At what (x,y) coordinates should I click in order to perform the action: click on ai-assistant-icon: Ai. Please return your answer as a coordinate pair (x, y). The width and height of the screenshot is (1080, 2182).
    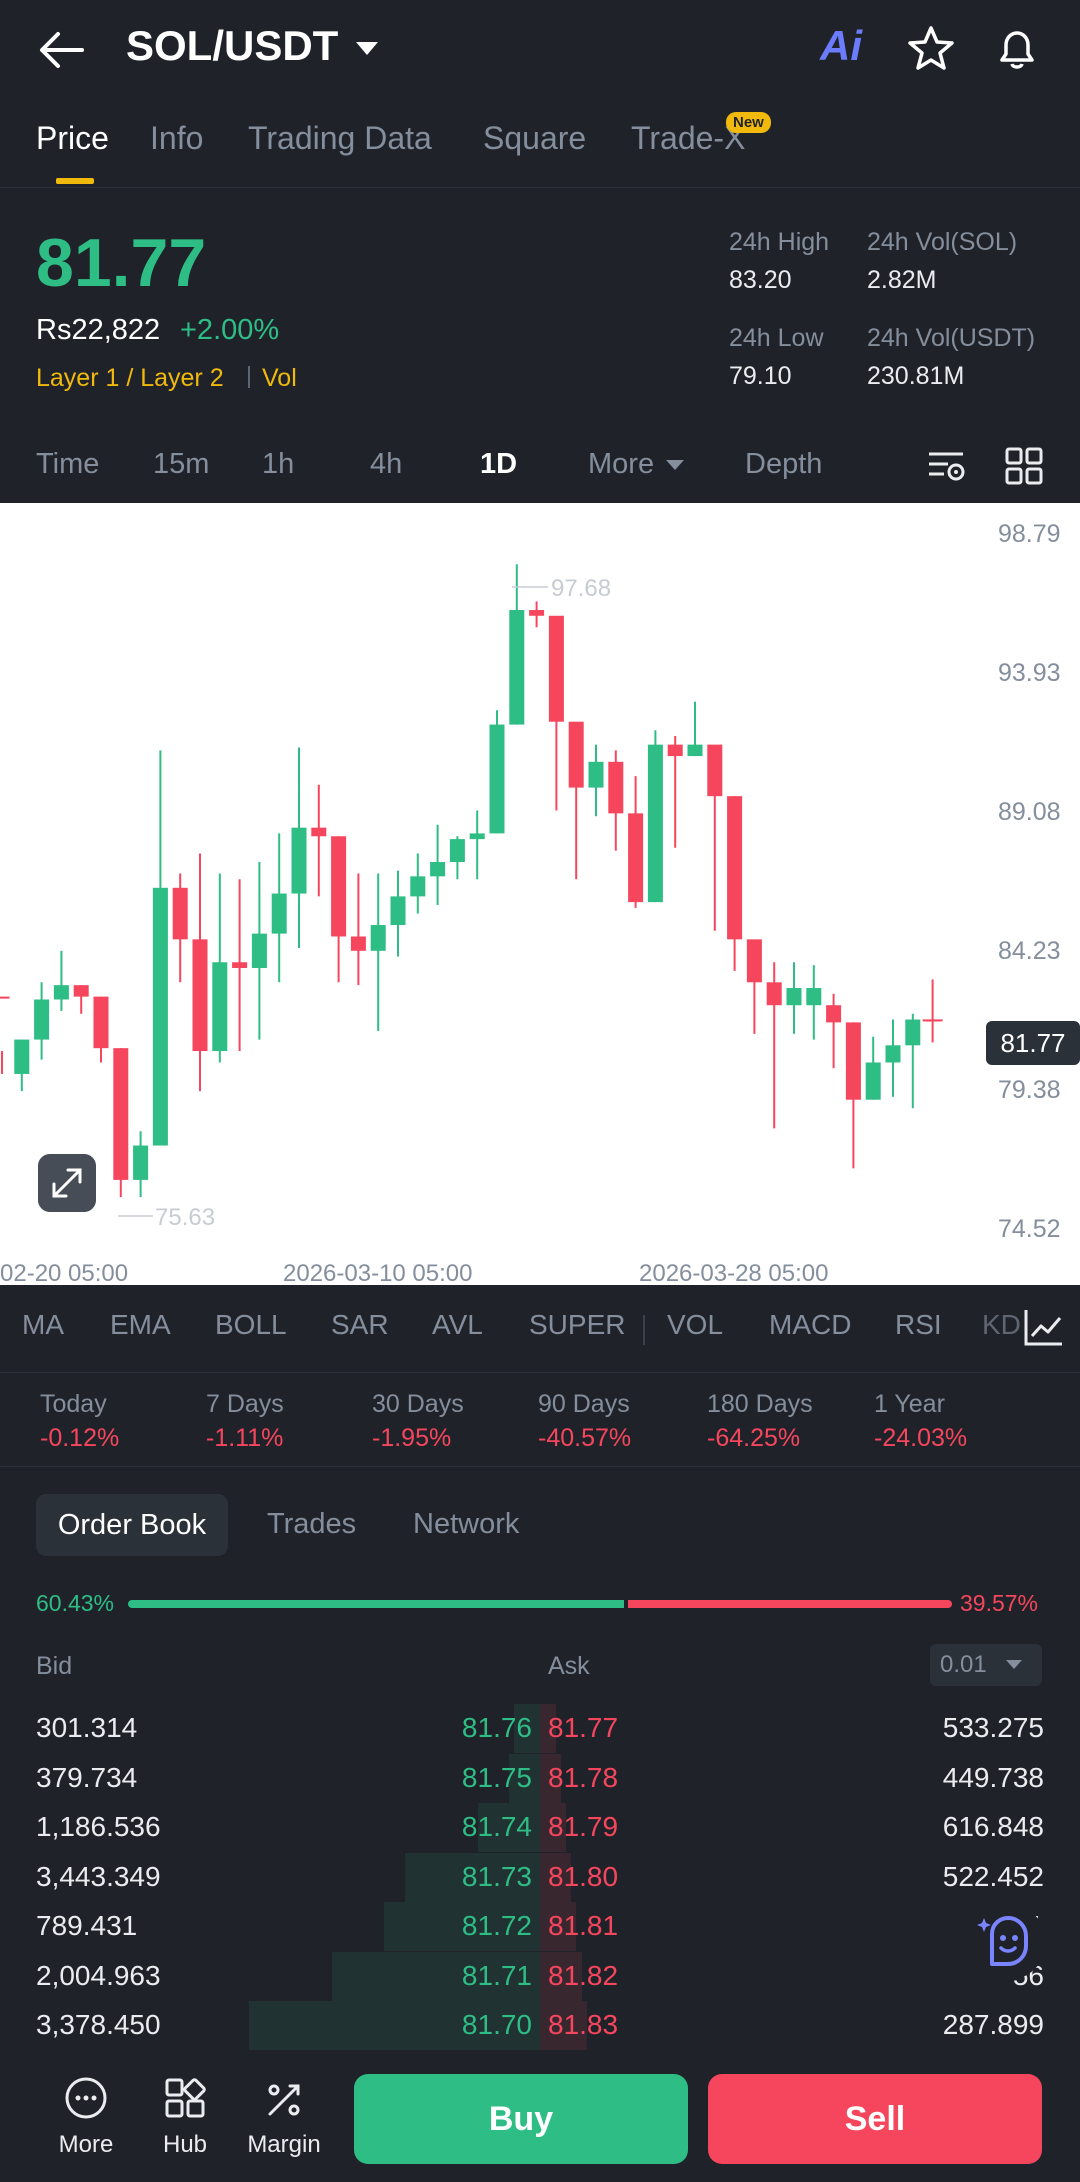
    Looking at the image, I should click on (841, 45).